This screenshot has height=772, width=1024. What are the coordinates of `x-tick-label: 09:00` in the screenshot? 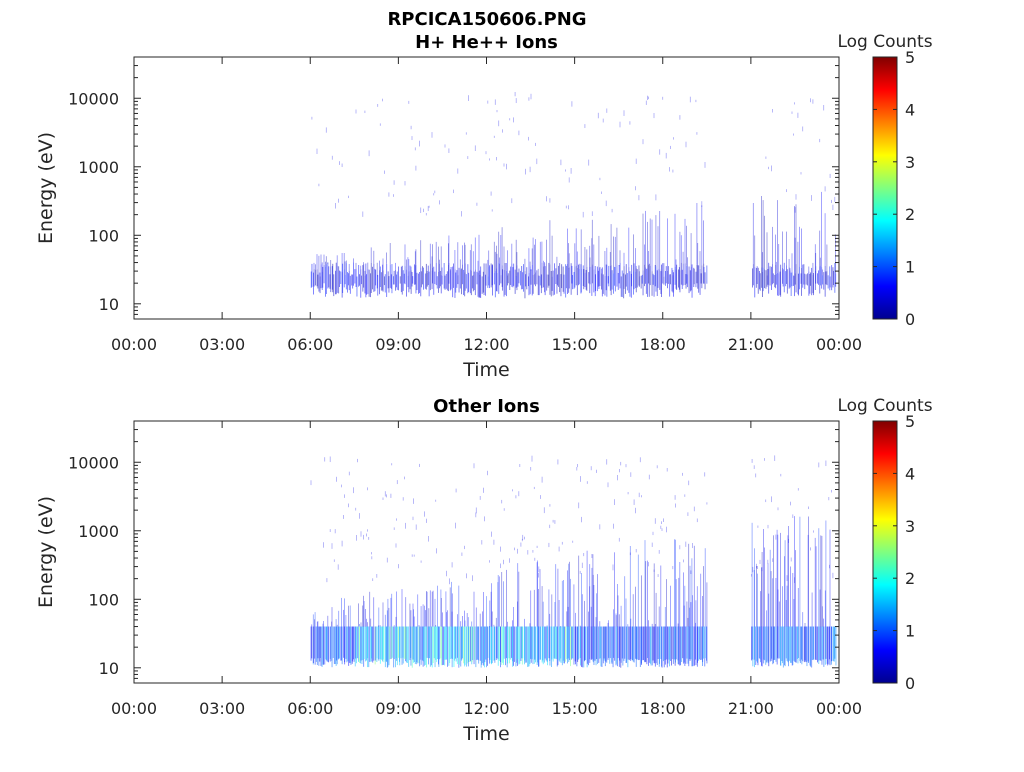 It's located at (398, 344).